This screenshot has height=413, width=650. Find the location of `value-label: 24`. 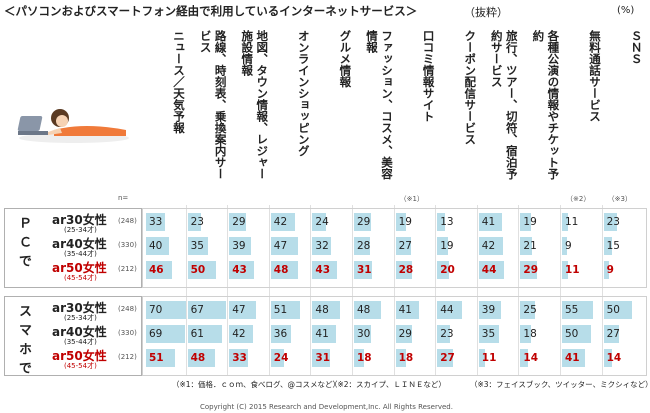

value-label: 24 is located at coordinates (322, 222).